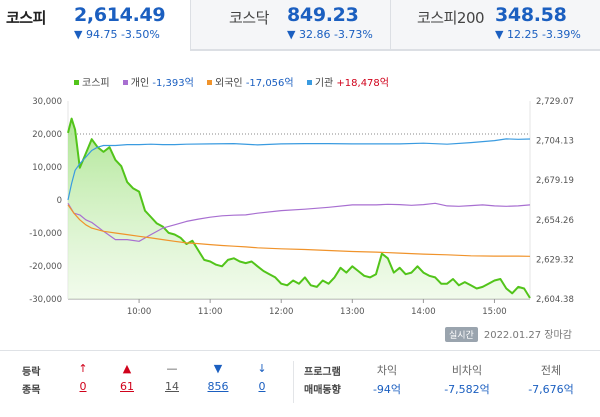 The width and height of the screenshot is (600, 417). Describe the element at coordinates (45, 234) in the screenshot. I see `y-left-tick-label: -10,000` at that location.